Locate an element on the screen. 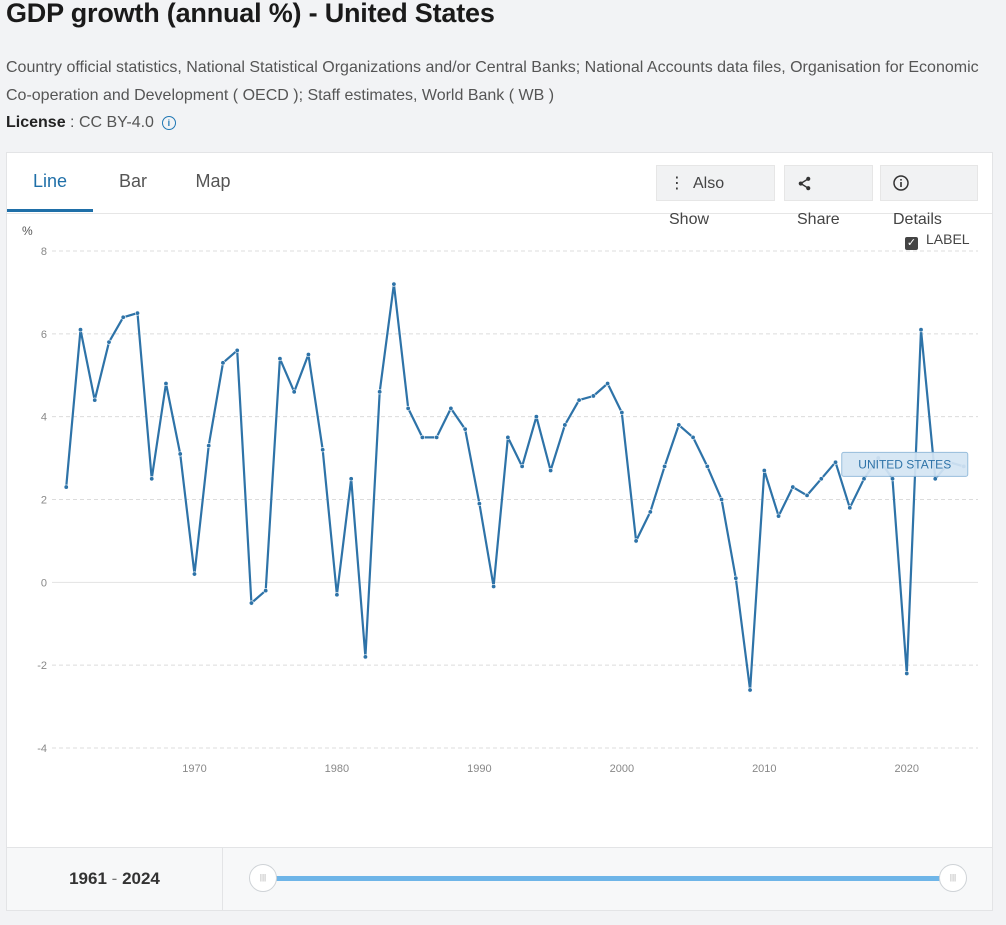  x-tick-label: 2010 is located at coordinates (764, 769).